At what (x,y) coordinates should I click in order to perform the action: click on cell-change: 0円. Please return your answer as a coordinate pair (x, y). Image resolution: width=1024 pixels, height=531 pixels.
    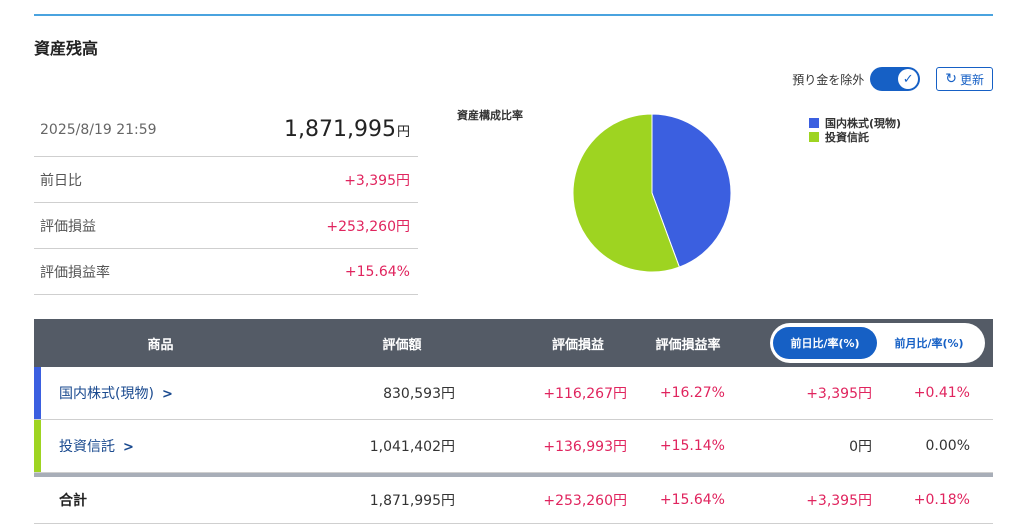
    Looking at the image, I should click on (860, 447).